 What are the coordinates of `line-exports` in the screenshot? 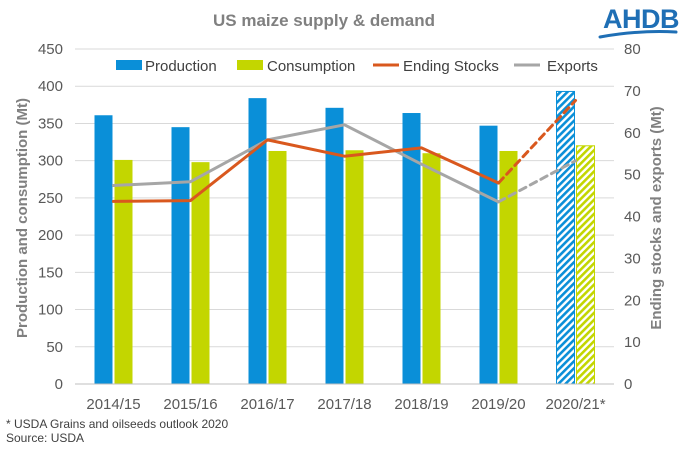 It's located at (306, 163).